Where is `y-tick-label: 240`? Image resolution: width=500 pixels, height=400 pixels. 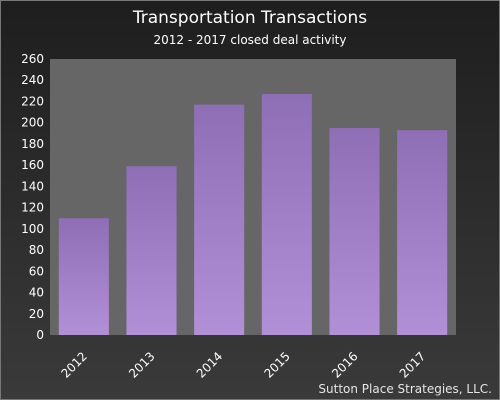 y-tick-label: 240 is located at coordinates (32, 80).